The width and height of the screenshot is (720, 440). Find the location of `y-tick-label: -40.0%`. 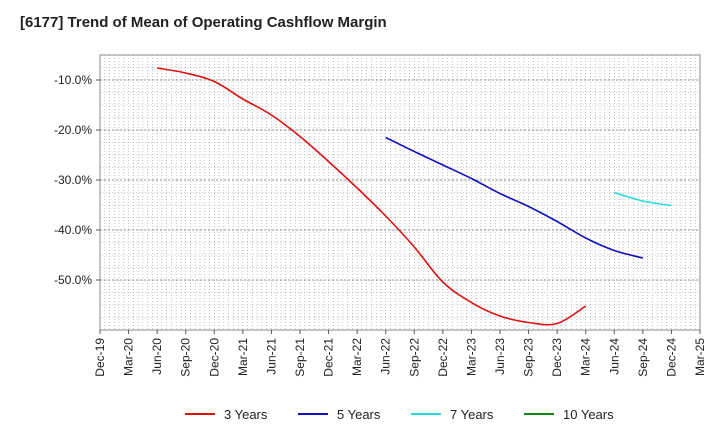

y-tick-label: -40.0% is located at coordinates (73, 230).